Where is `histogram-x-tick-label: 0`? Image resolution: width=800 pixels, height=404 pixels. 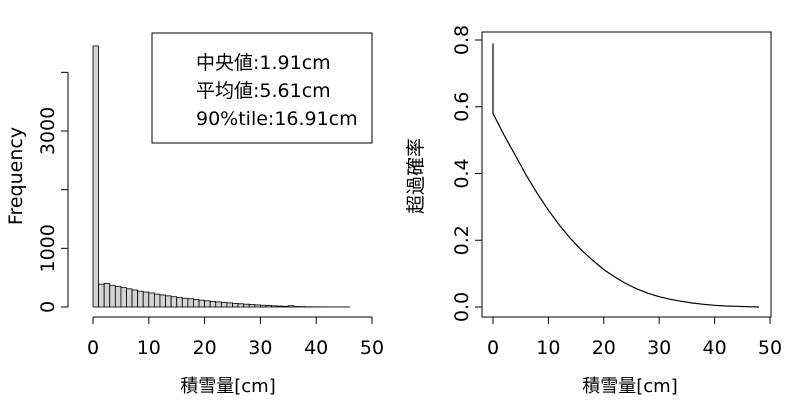
histogram-x-tick-label: 0 is located at coordinates (93, 348).